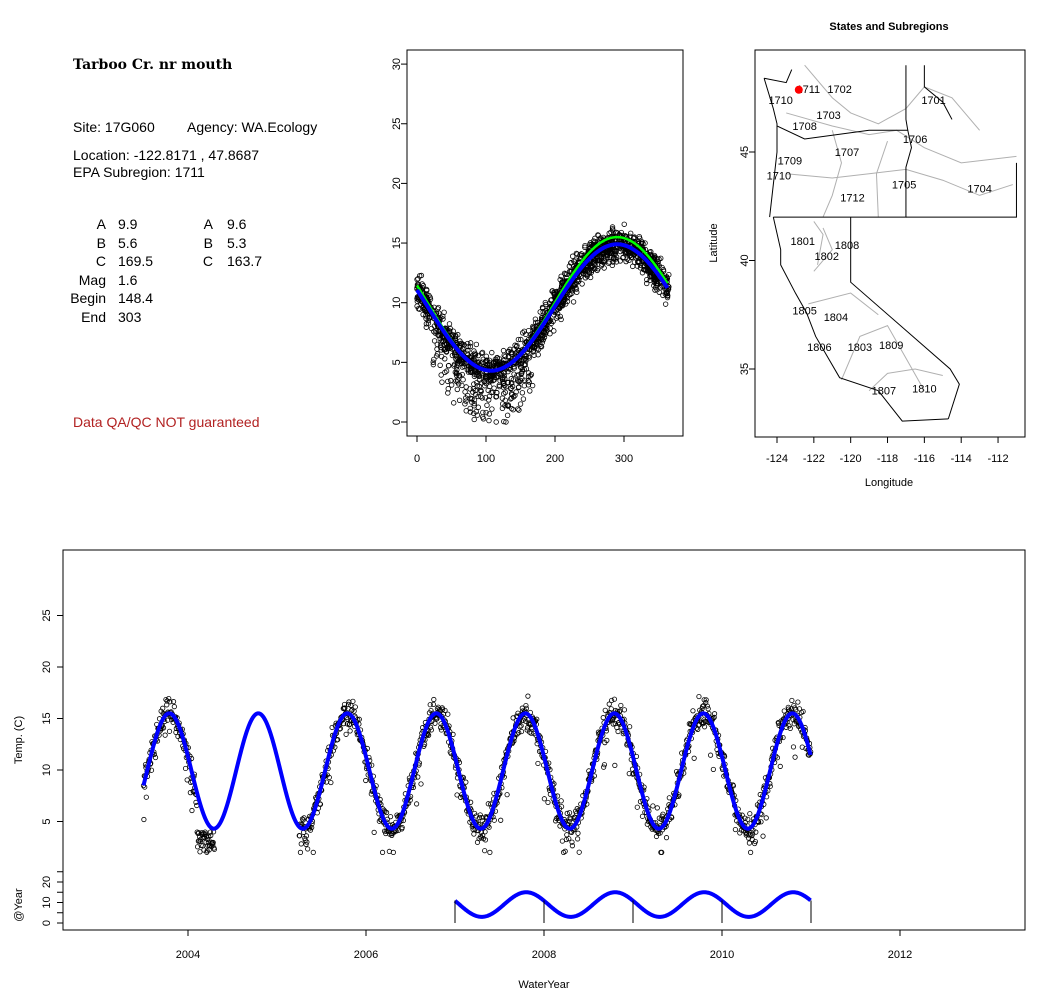 Image resolution: width=1038 pixels, height=1001 pixels. What do you see at coordinates (847, 246) in the screenshot?
I see `region-label: 1808` at bounding box center [847, 246].